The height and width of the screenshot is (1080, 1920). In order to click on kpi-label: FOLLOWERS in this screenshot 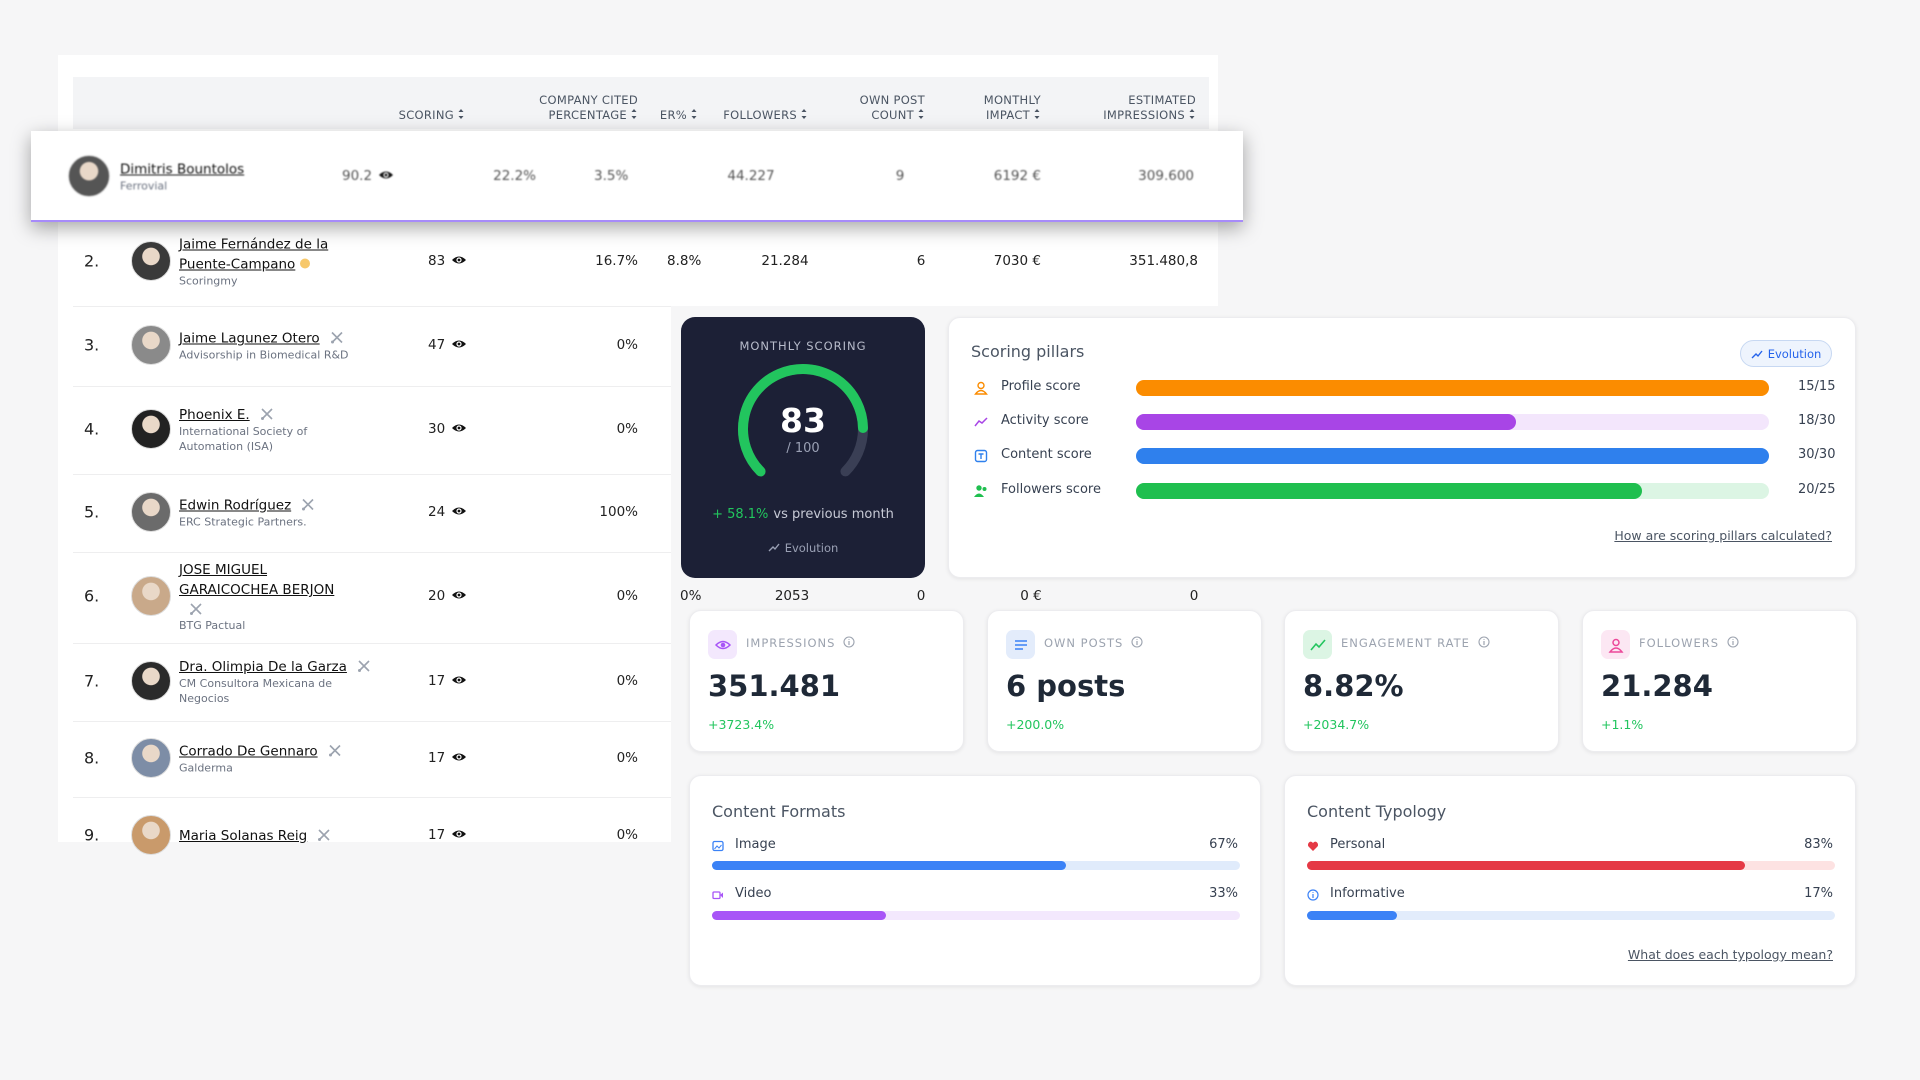, I will do `click(1679, 643)`.